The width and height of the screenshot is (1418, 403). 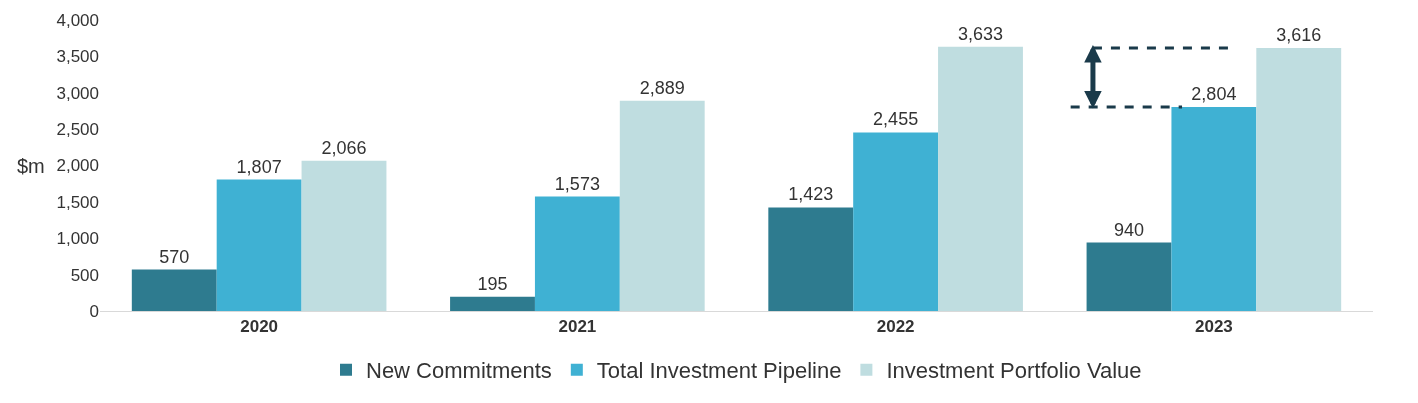 What do you see at coordinates (77, 166) in the screenshot?
I see `y-tick-label: 2,000` at bounding box center [77, 166].